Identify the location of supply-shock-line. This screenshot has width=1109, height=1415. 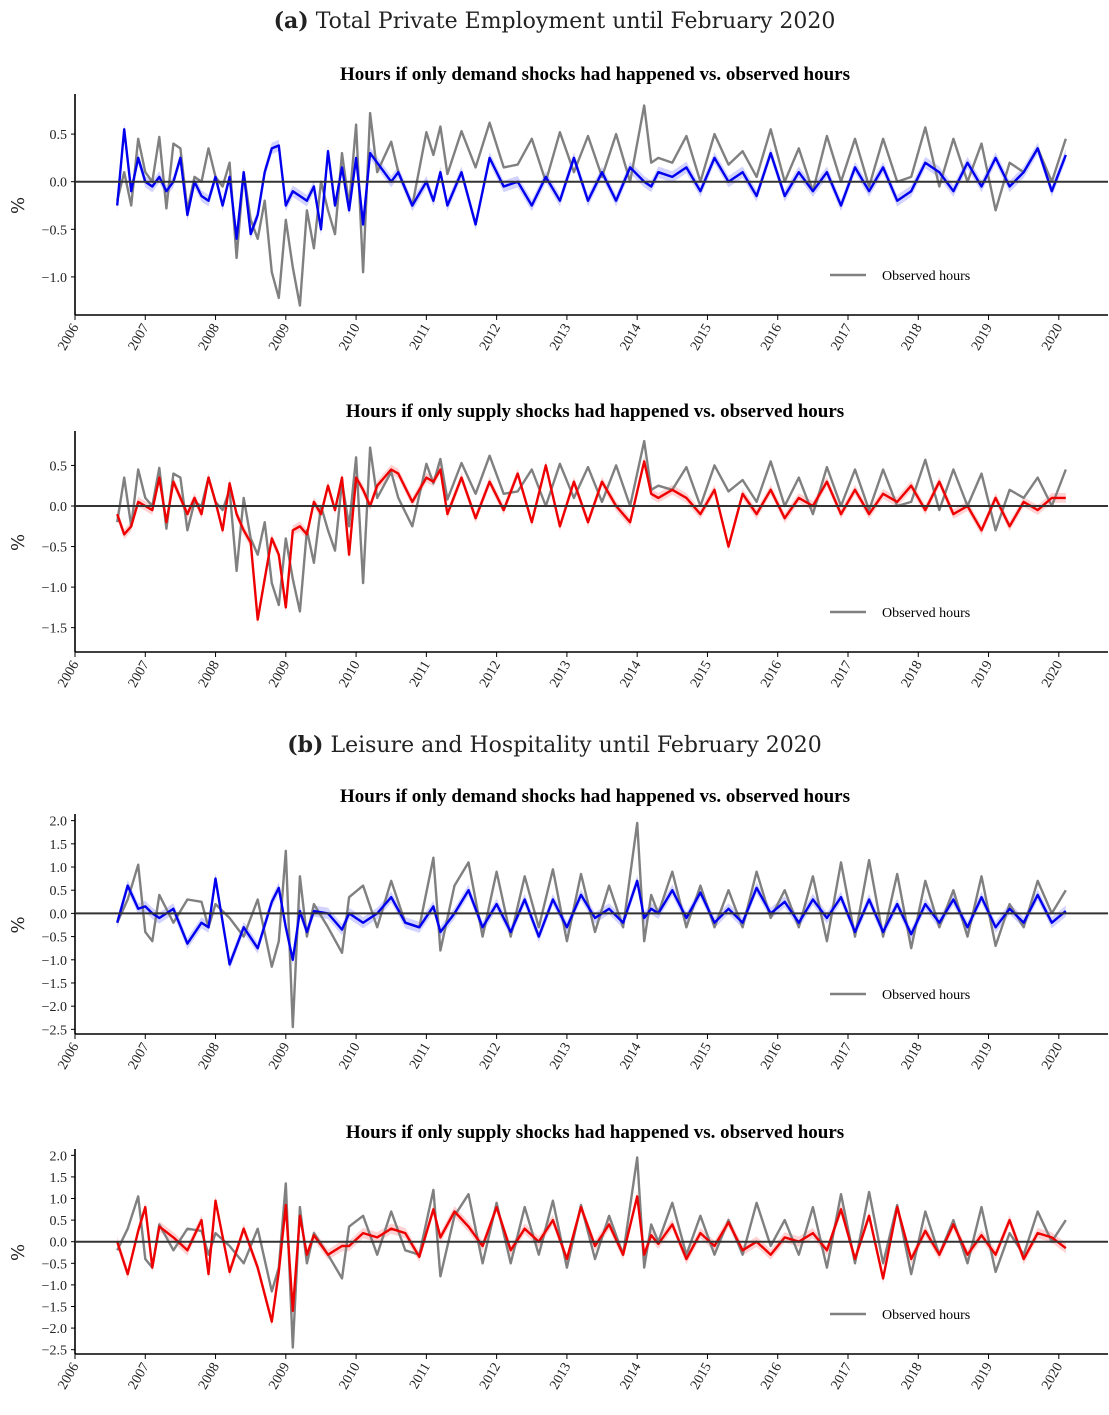
(591, 1259).